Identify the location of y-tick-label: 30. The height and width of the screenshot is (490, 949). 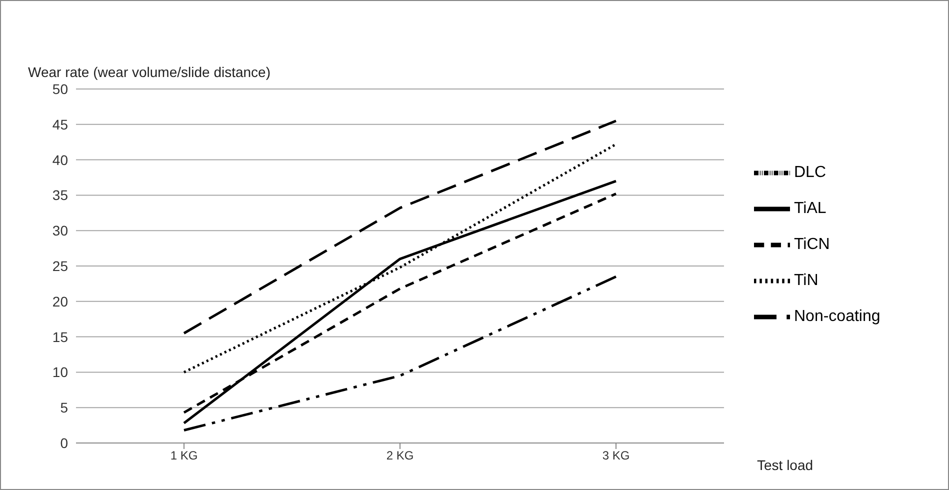
(60, 230).